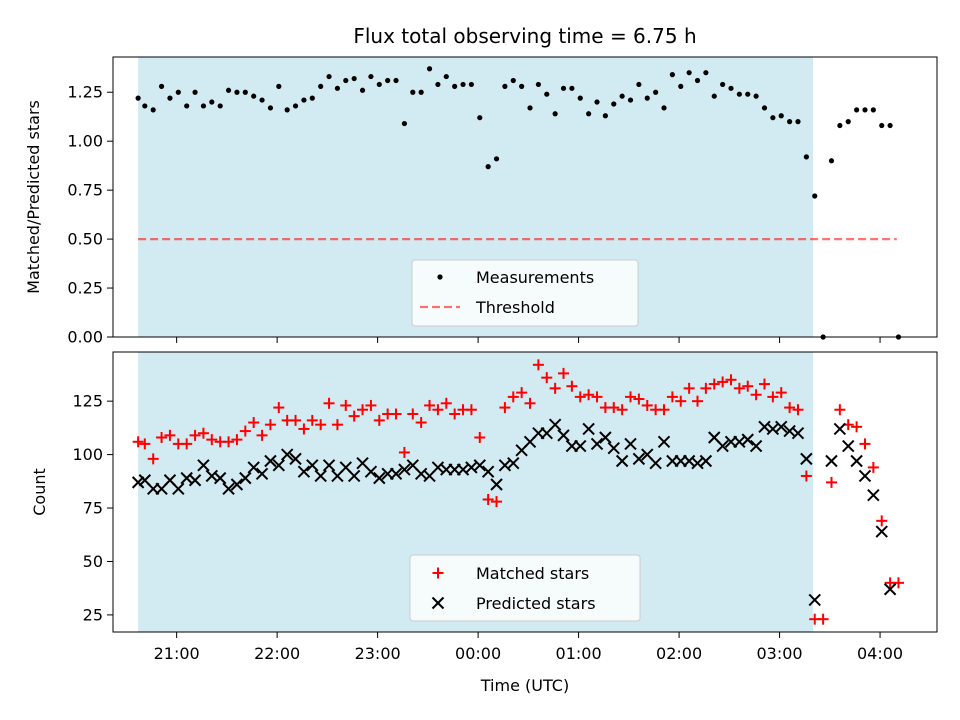 The width and height of the screenshot is (960, 720). I want to click on legend-predicted-marker, so click(438, 603).